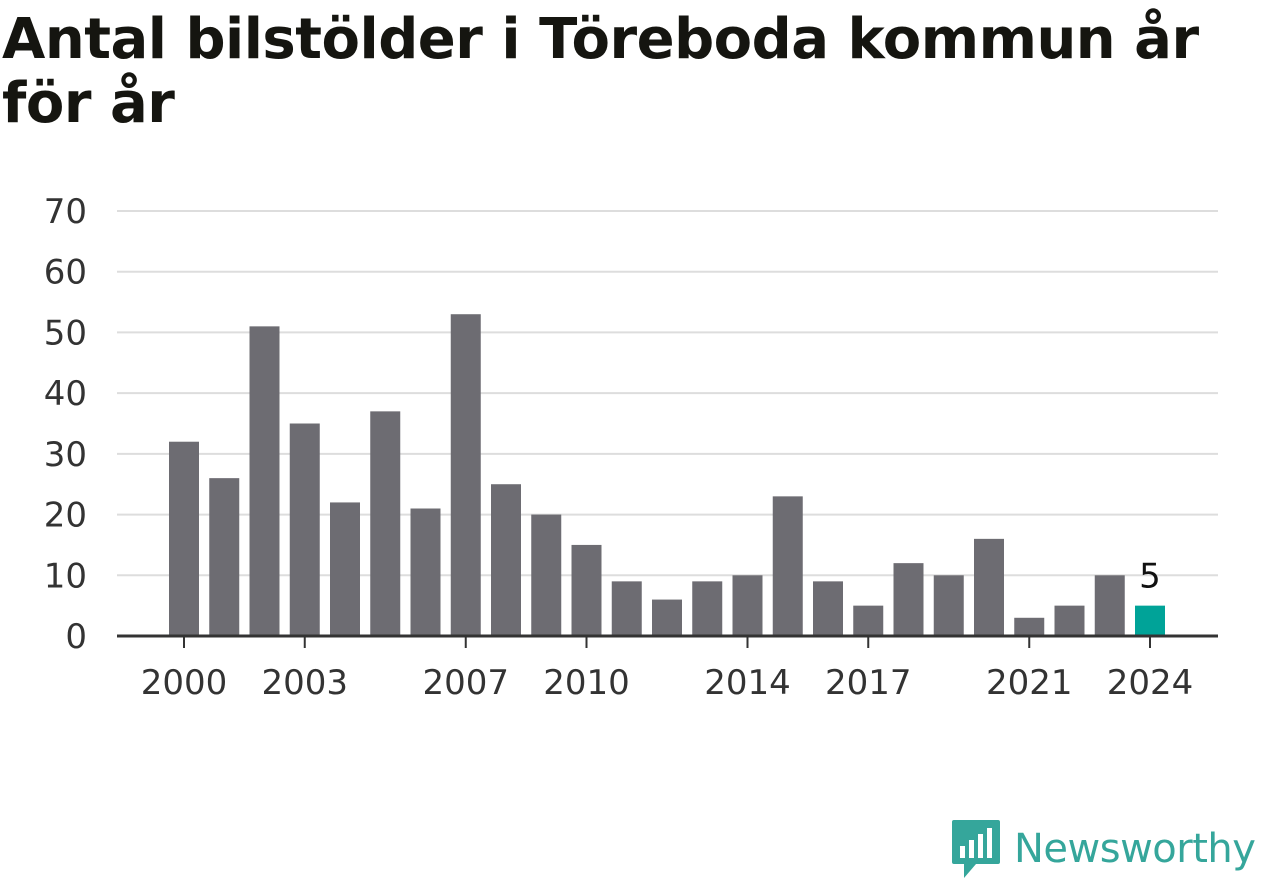 This screenshot has height=880, width=1262. Describe the element at coordinates (1150, 620) in the screenshot. I see `bar-2024` at that location.